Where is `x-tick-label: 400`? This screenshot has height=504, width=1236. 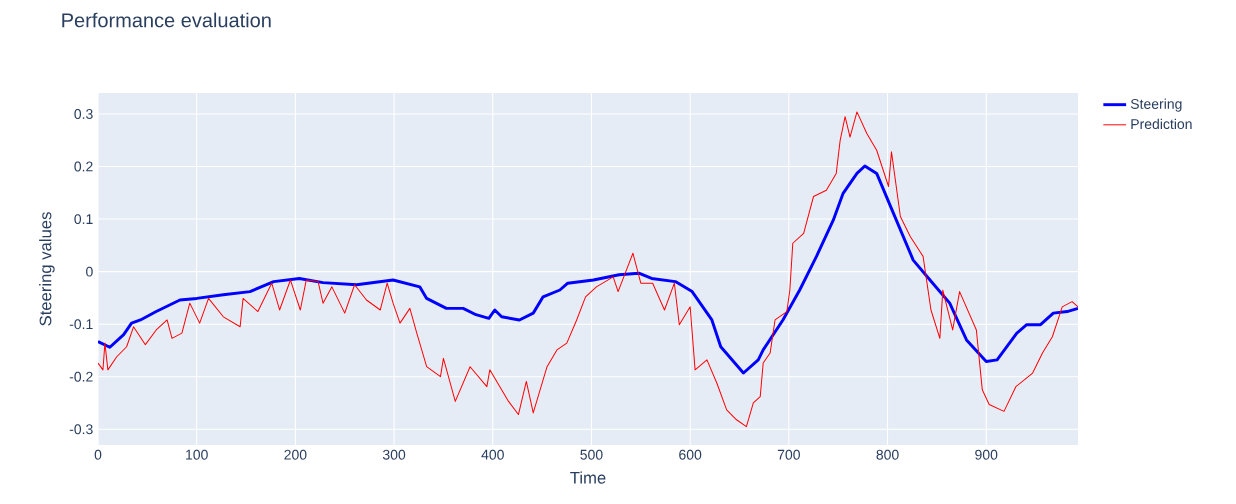
x-tick-label: 400 is located at coordinates (492, 454).